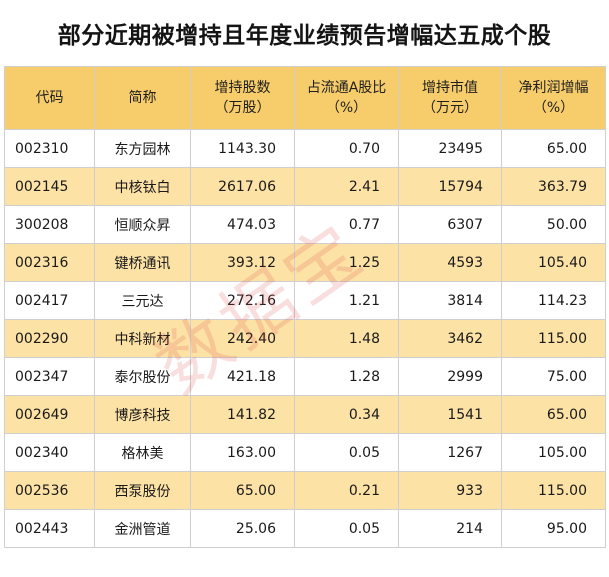 Image resolution: width=609 pixels, height=577 pixels. Describe the element at coordinates (49, 224) in the screenshot. I see `cell-code: 300208` at that location.